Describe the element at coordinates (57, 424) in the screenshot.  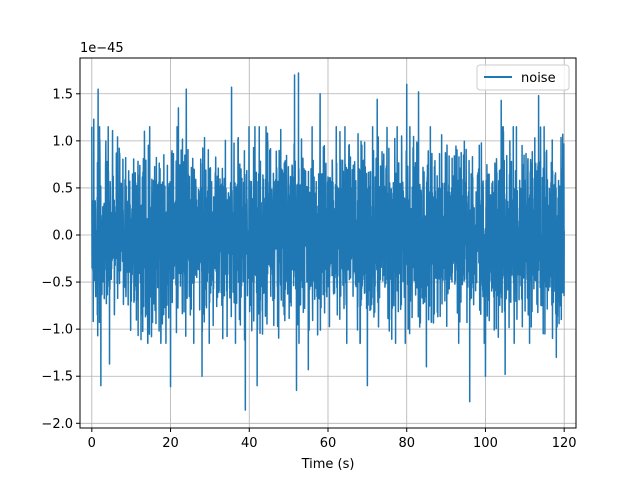
I see `y-tick-label: −2.0` at that location.